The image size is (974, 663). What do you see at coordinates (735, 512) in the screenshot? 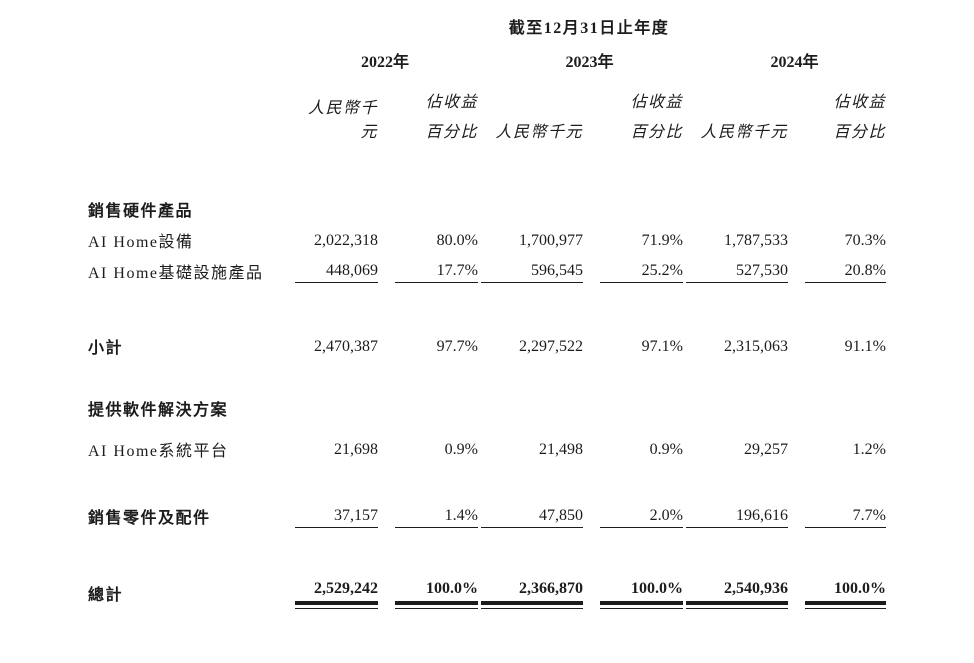
I see `cell-value-2024: 196,616` at bounding box center [735, 512].